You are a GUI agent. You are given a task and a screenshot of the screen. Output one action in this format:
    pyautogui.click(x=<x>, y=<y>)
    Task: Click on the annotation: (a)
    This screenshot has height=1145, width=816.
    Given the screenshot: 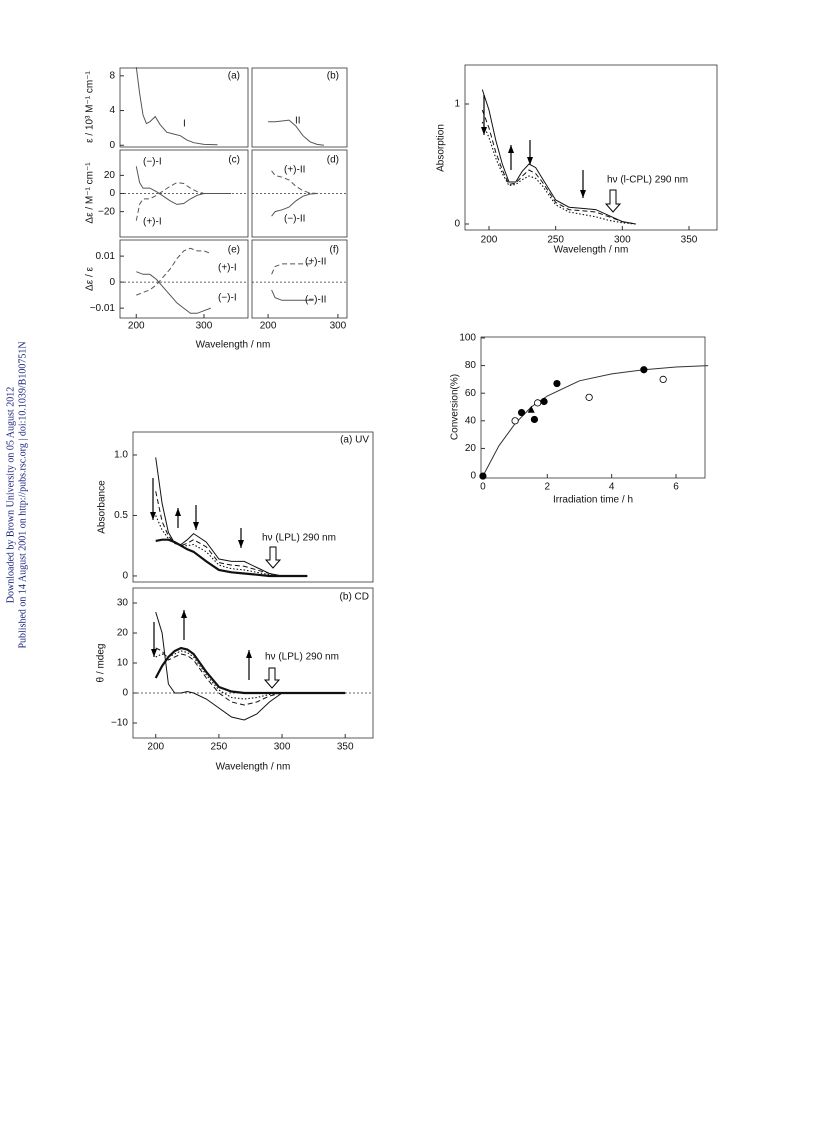 What is the action you would take?
    pyautogui.click(x=234, y=76)
    